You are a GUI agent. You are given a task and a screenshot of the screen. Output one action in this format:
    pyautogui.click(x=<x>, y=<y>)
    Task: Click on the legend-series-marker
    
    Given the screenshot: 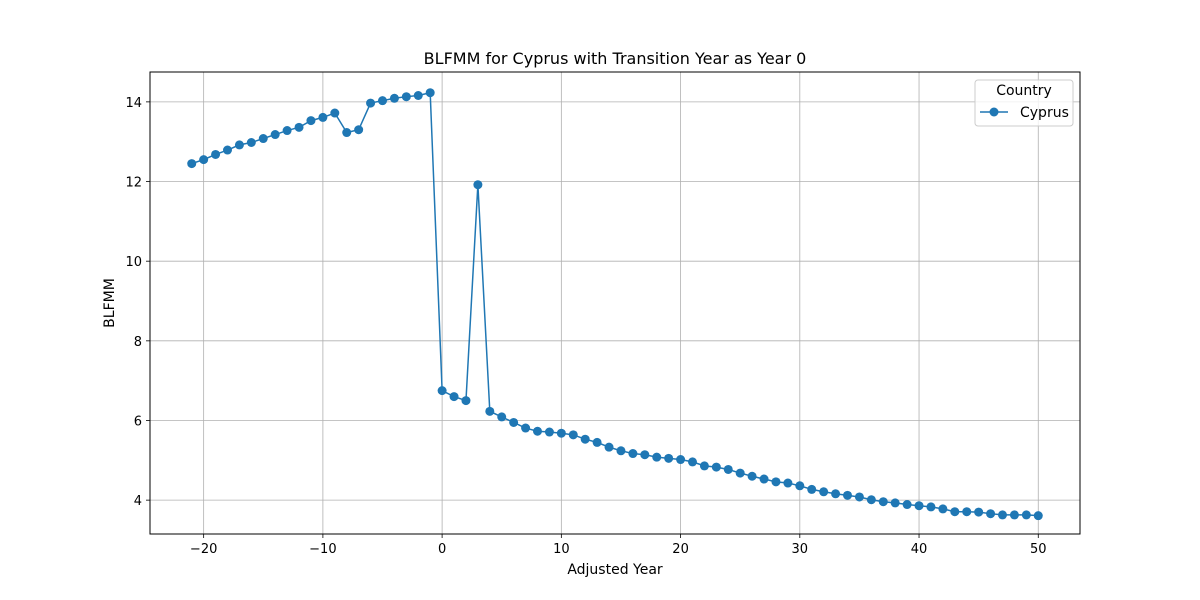 What is the action you would take?
    pyautogui.click(x=994, y=112)
    